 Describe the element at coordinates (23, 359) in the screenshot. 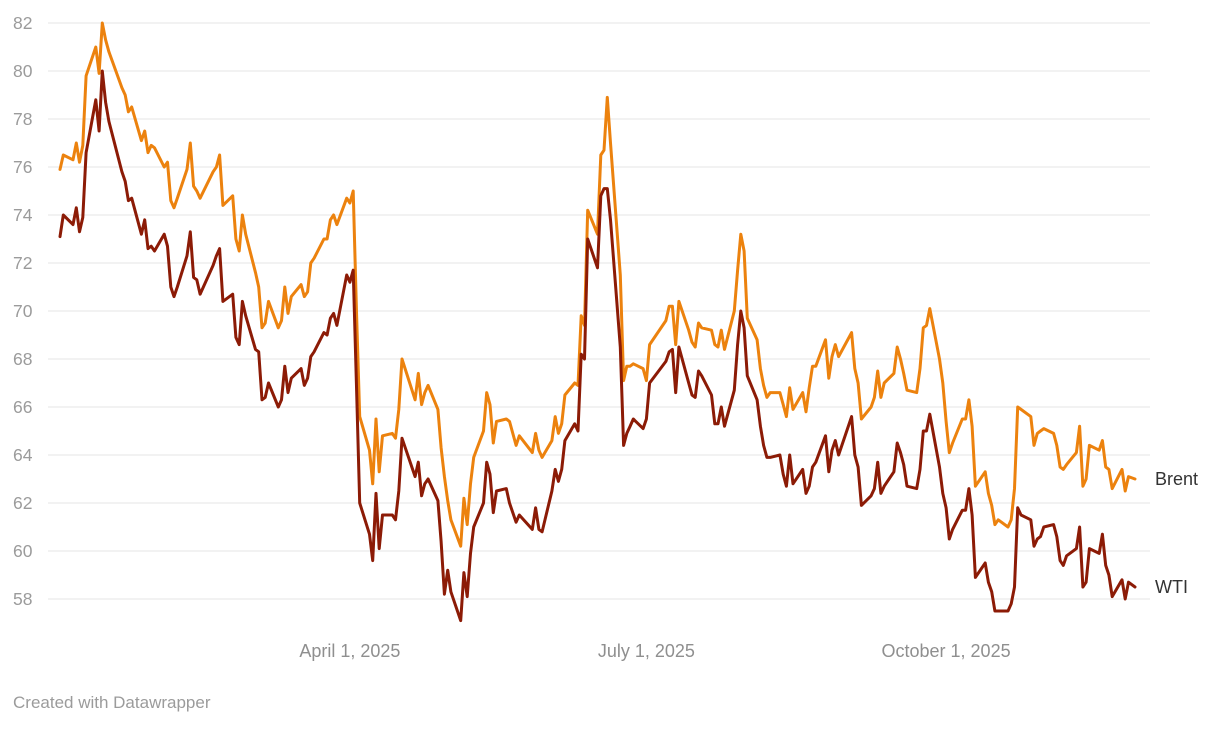

I see `y-tick-label-68: 68` at that location.